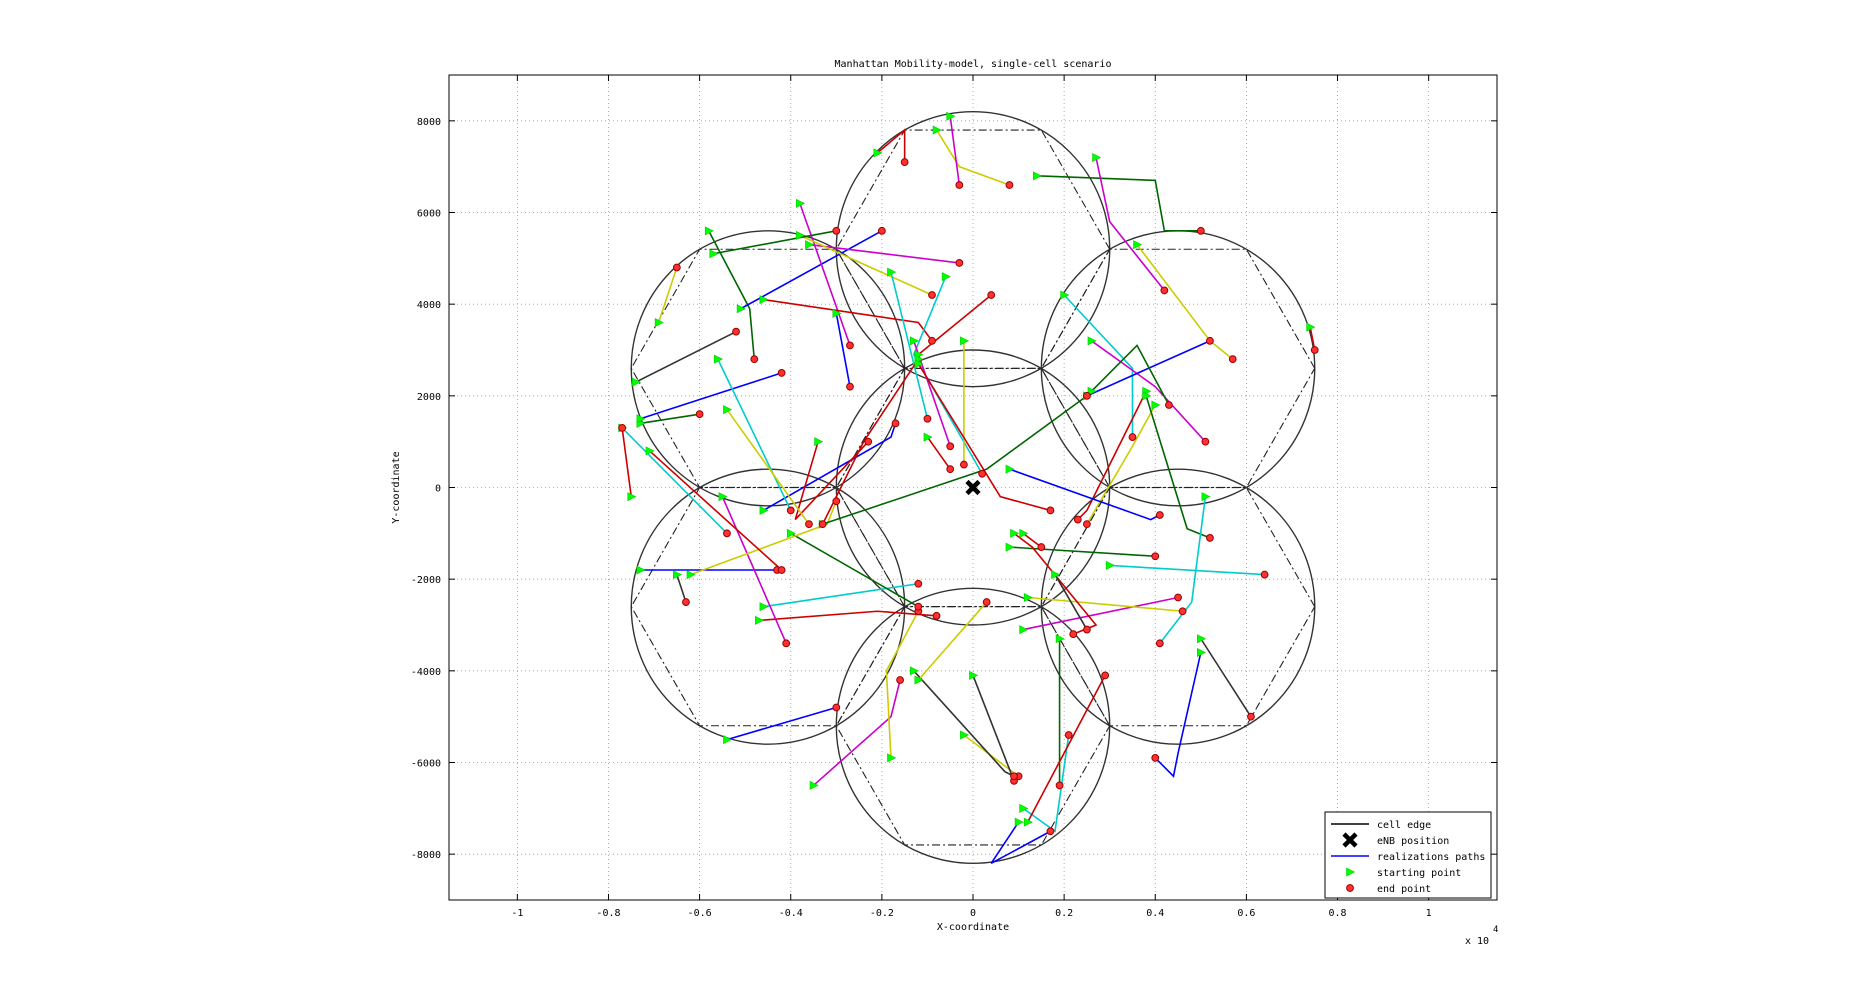  Describe the element at coordinates (429, 397) in the screenshot. I see `y-tick-label: 2000` at that location.